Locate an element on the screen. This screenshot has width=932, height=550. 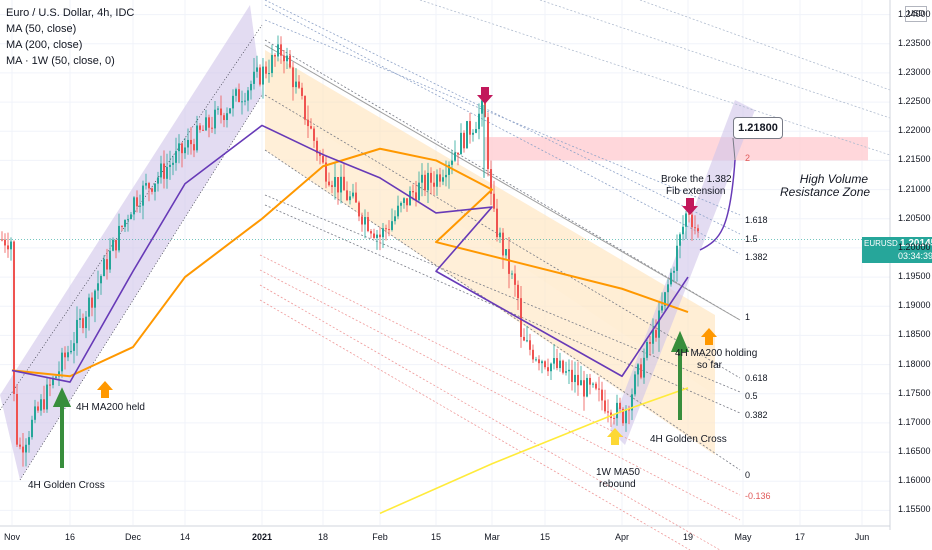
fib-label-05: 0.5 is located at coordinates (751, 396).